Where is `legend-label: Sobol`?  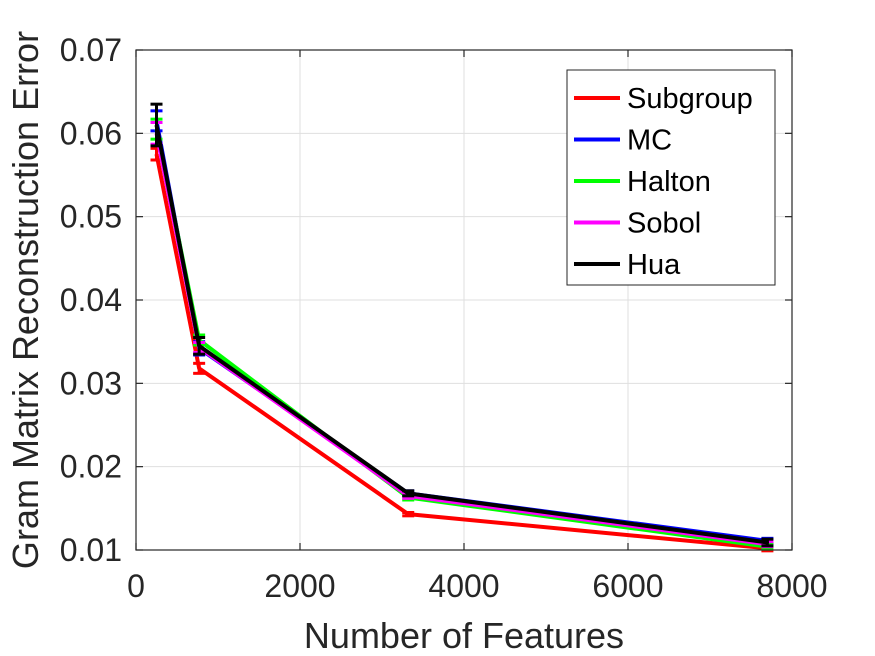 legend-label: Sobol is located at coordinates (664, 224).